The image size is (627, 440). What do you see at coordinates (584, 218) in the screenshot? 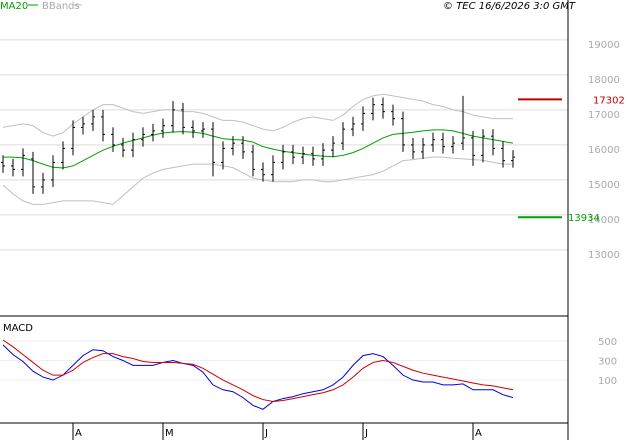
I see `level-label: 13934` at bounding box center [584, 218].